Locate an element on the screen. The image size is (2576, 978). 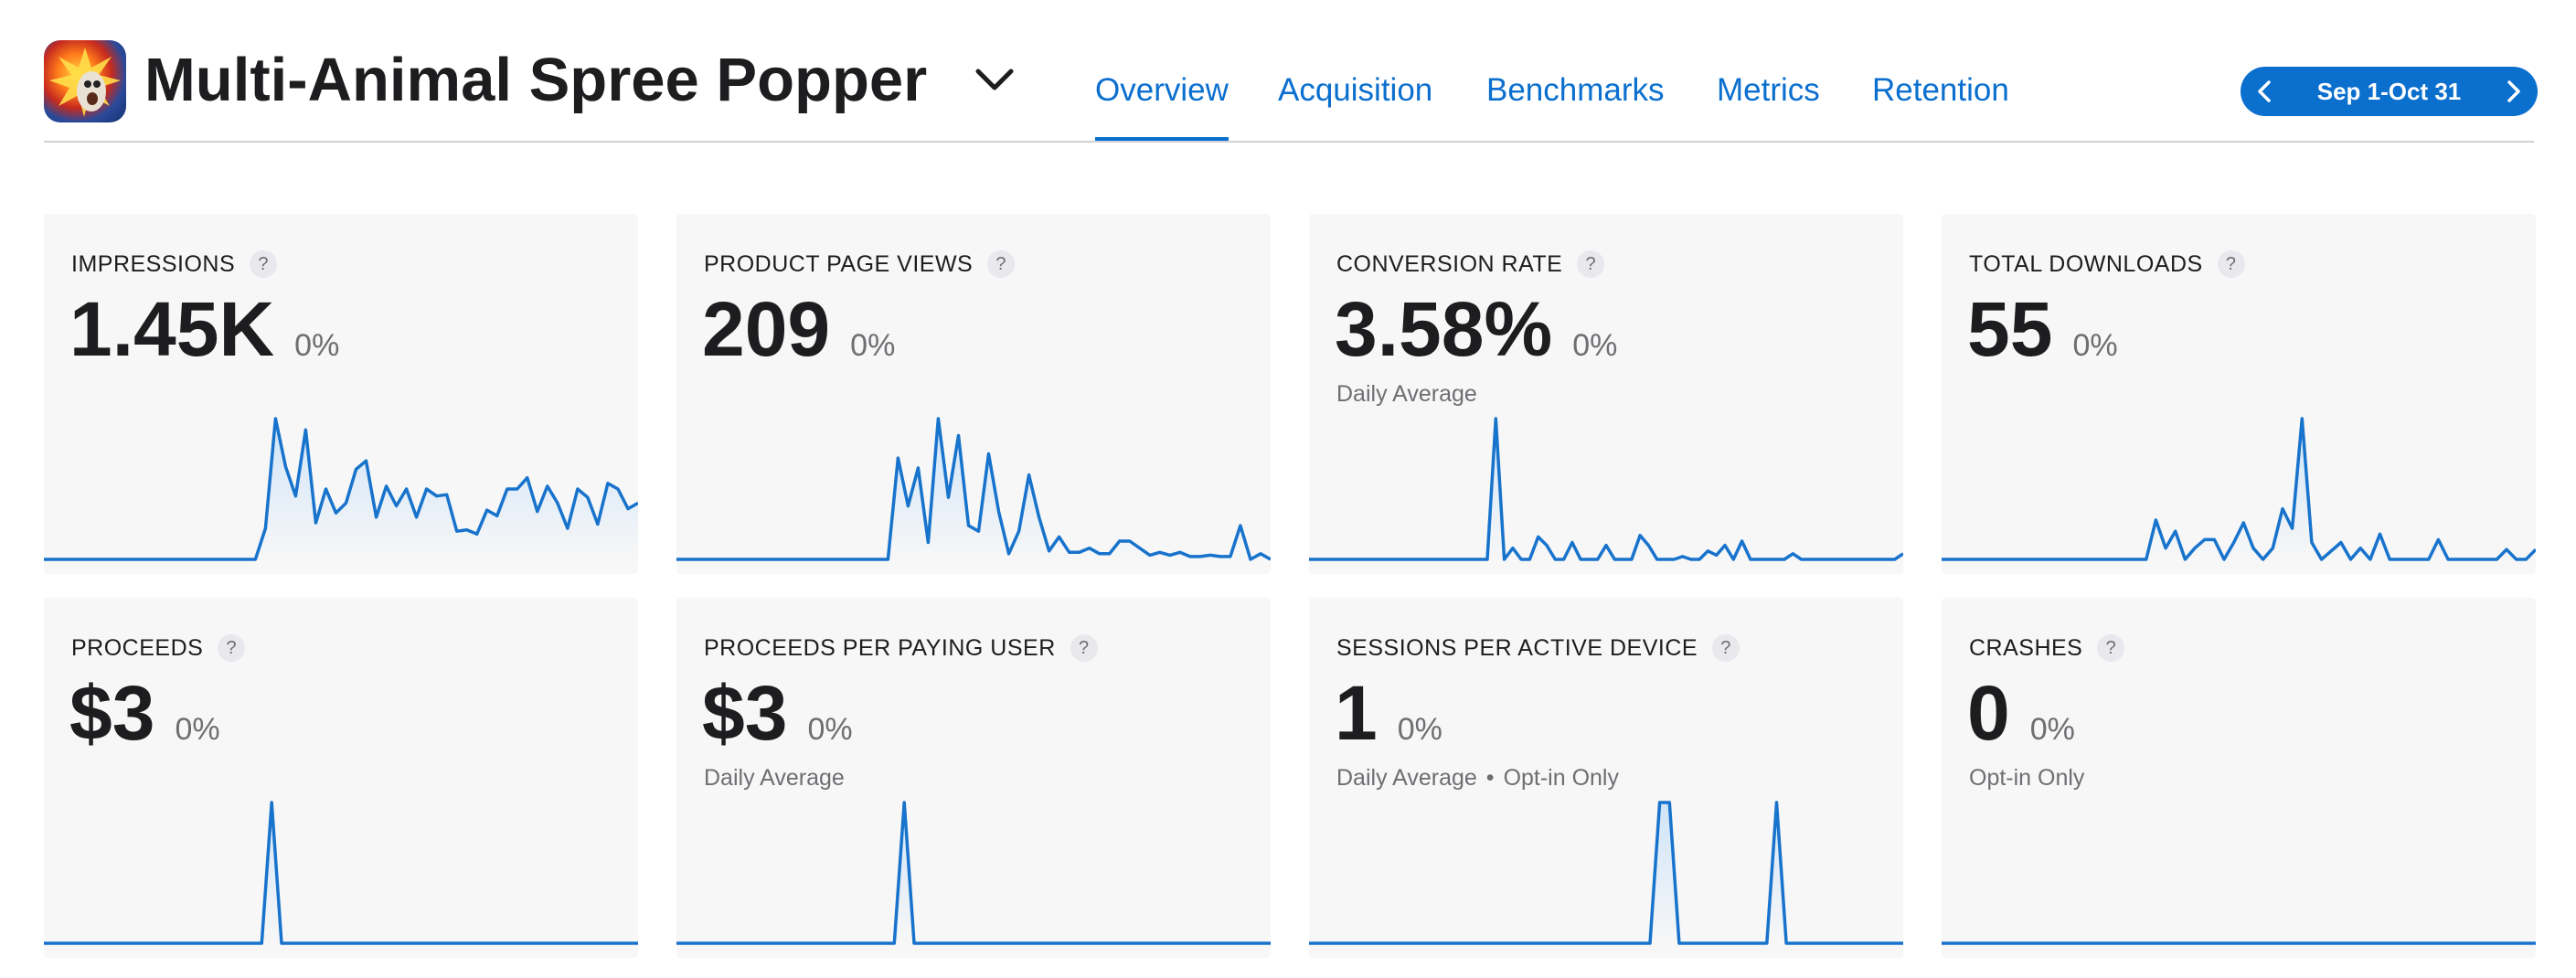
metric-card-crashes: CRASHES? 0 0% Opt-in Only is located at coordinates (2239, 778).